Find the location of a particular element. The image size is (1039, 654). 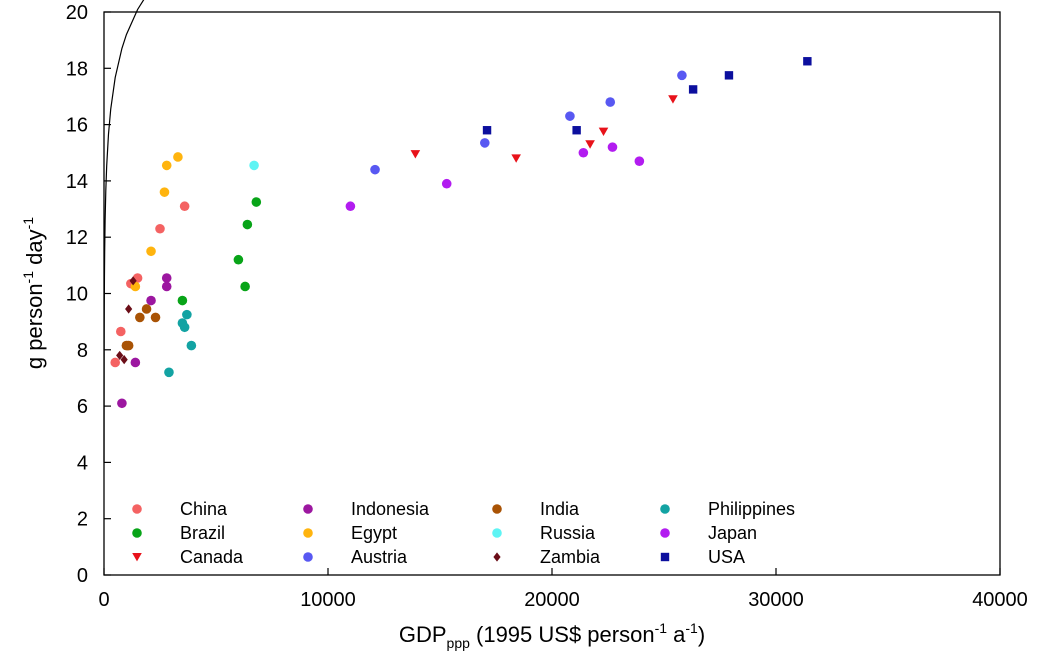

legend-label-russia: Russia is located at coordinates (568, 533).